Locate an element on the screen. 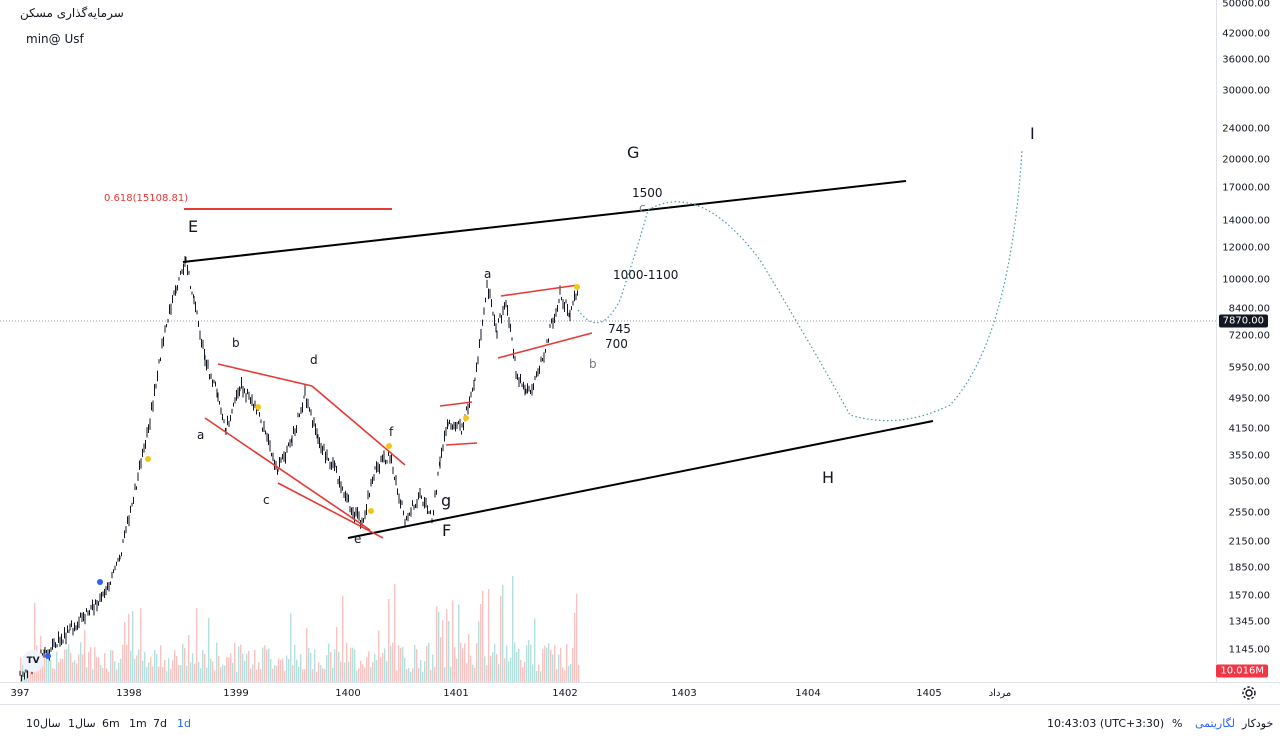 Image resolution: width=1280 pixels, height=738 pixels. time-axis: 397 1398 1399 1400 1401 1402 1403 1404 1405 مرداد is located at coordinates (640, 693).